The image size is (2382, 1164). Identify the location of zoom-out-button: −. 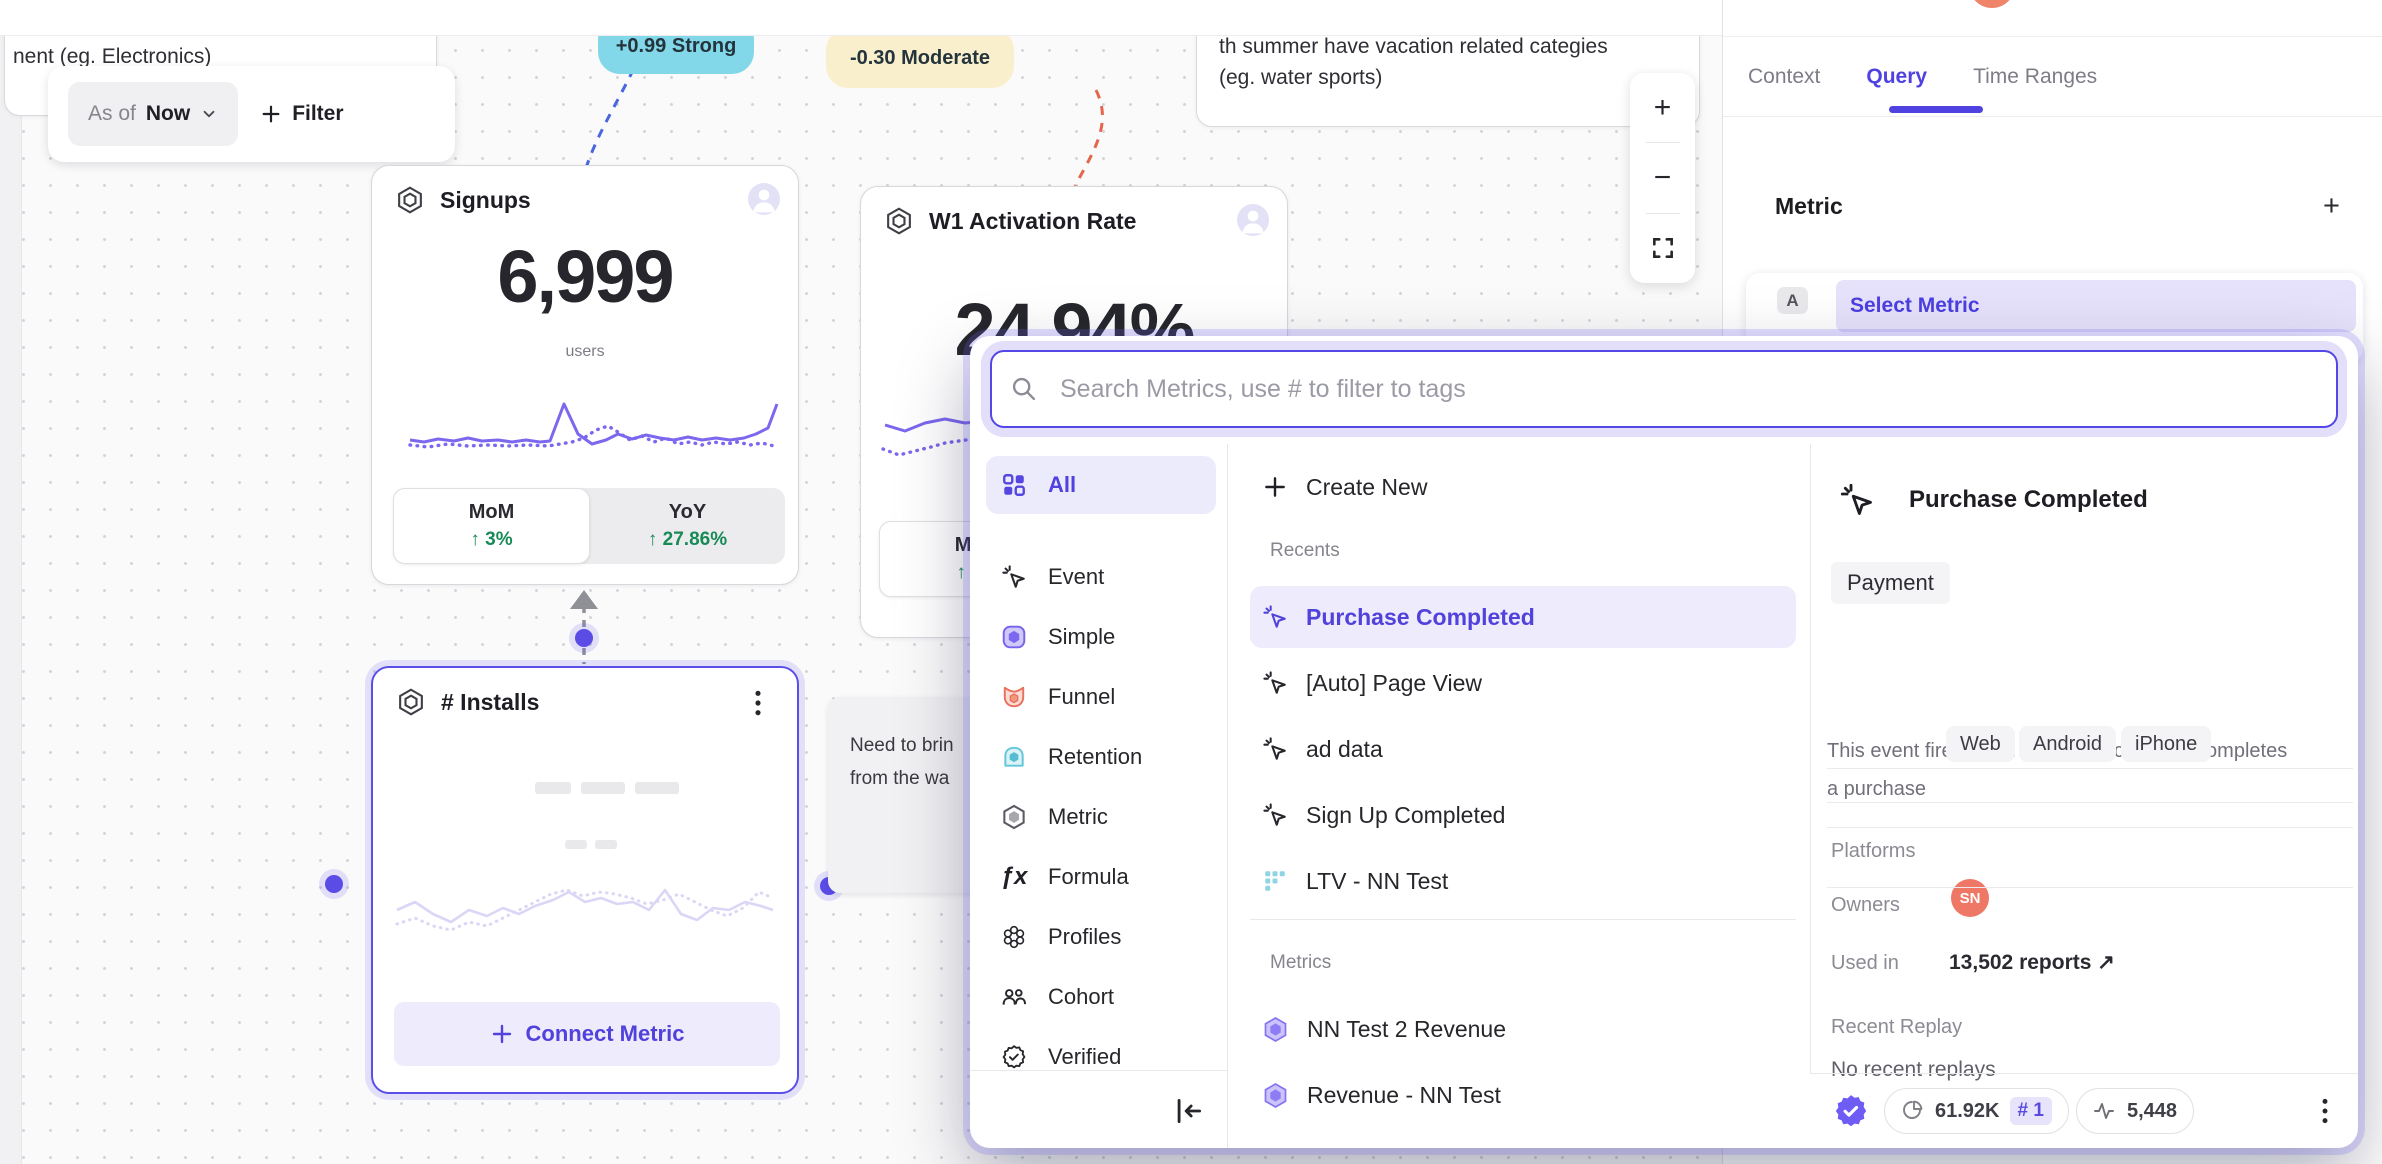
(1662, 177).